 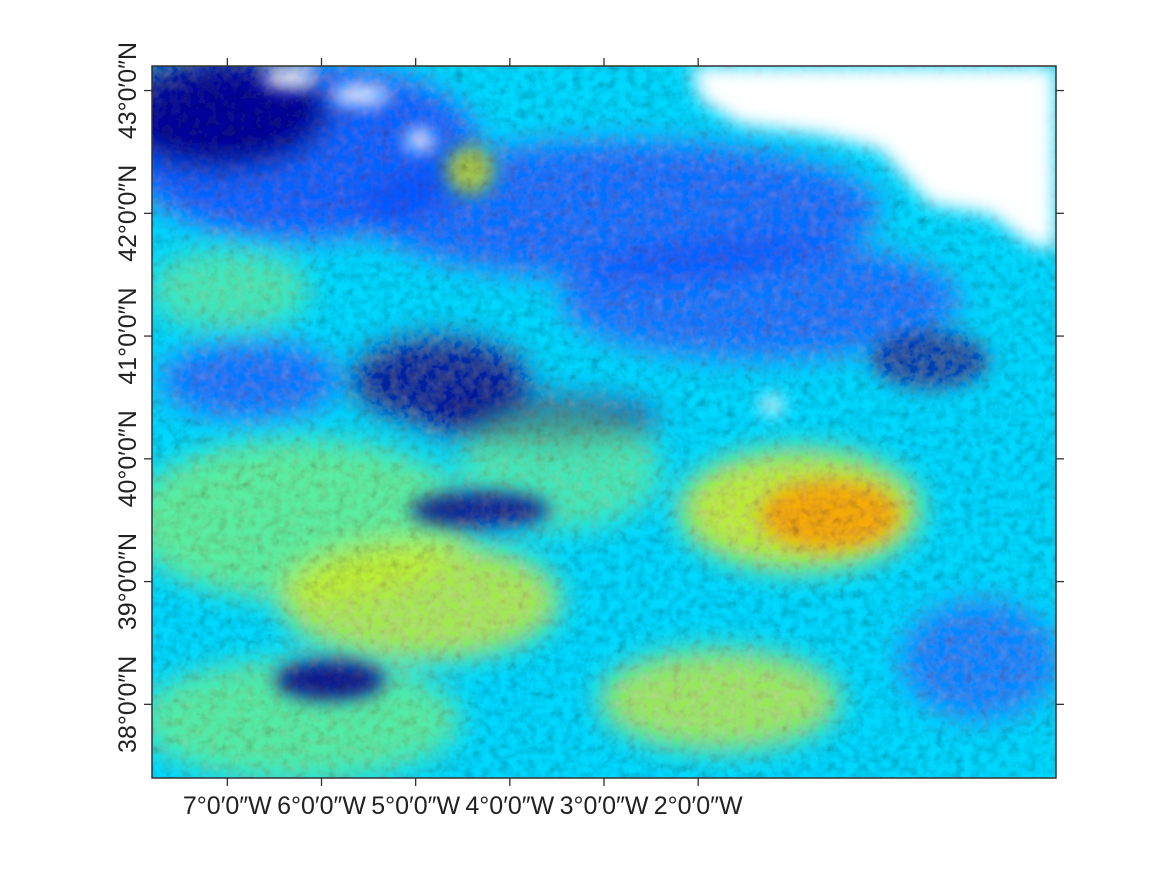 I want to click on x-tick-label: 2°0′0″W, so click(x=698, y=806).